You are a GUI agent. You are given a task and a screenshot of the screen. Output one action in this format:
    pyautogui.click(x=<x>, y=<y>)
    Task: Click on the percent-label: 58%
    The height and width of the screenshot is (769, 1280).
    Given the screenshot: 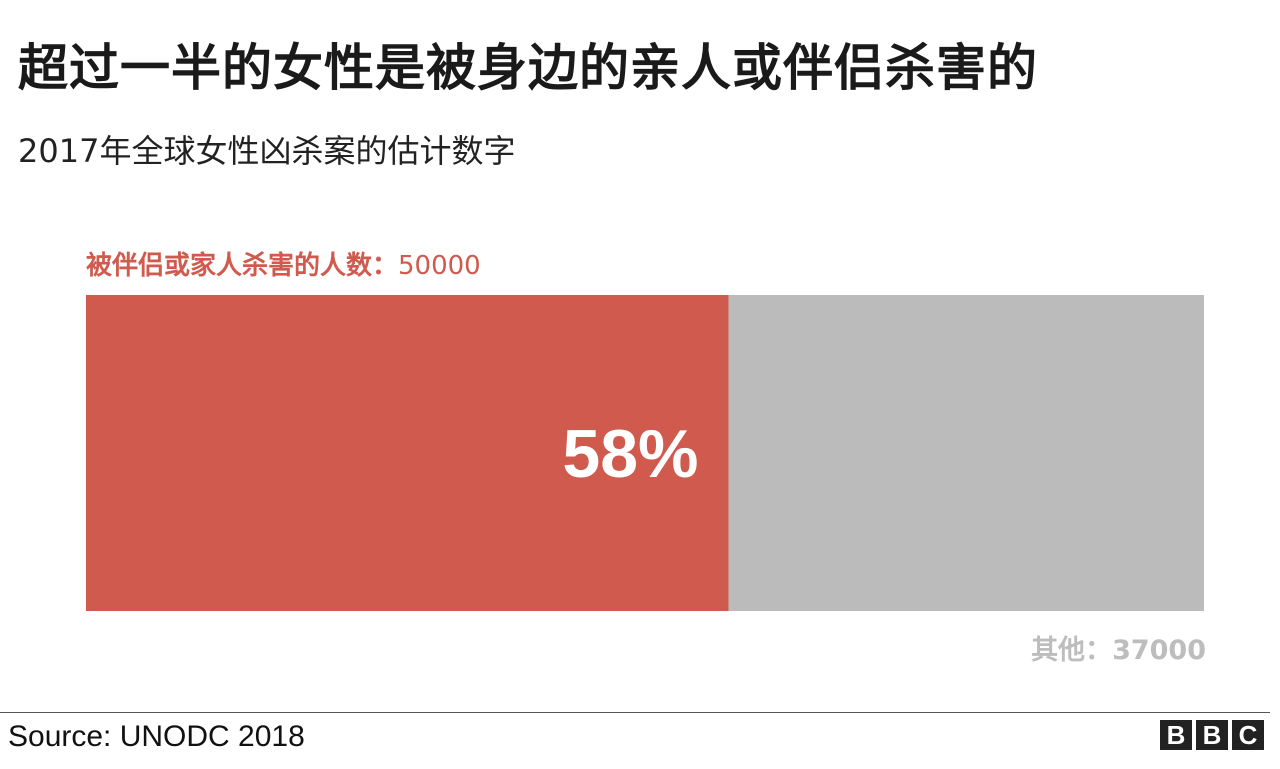 What is the action you would take?
    pyautogui.click(x=630, y=454)
    